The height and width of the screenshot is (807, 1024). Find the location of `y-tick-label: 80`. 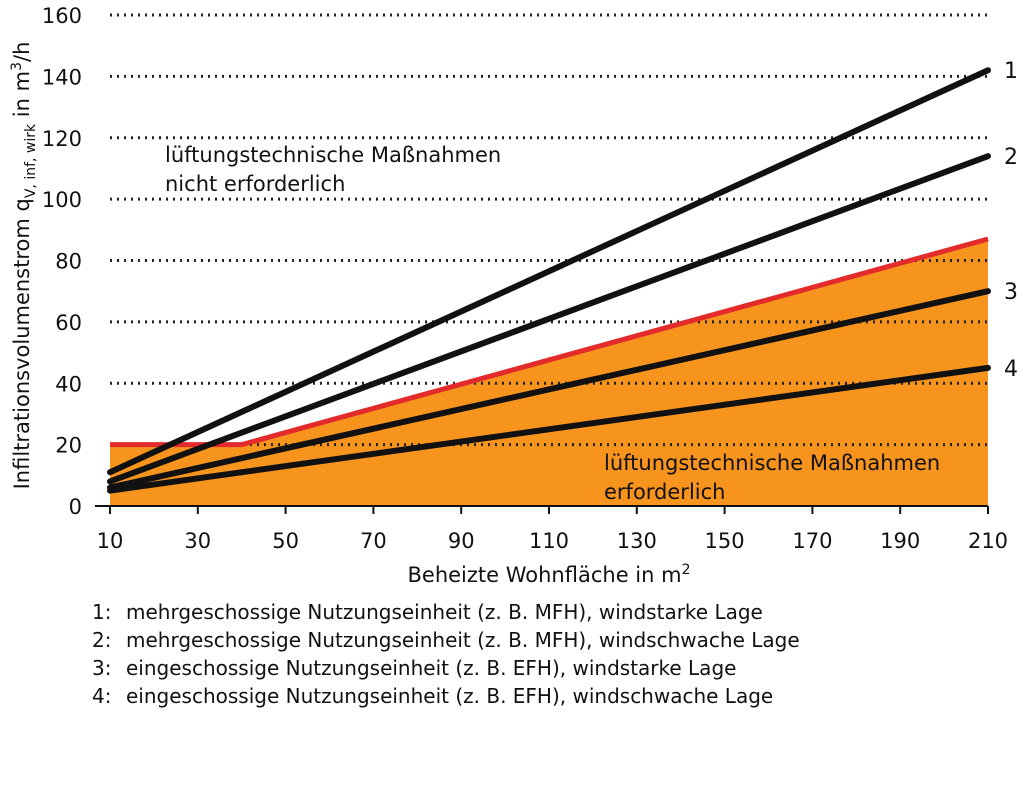

y-tick-label: 80 is located at coordinates (68, 262).